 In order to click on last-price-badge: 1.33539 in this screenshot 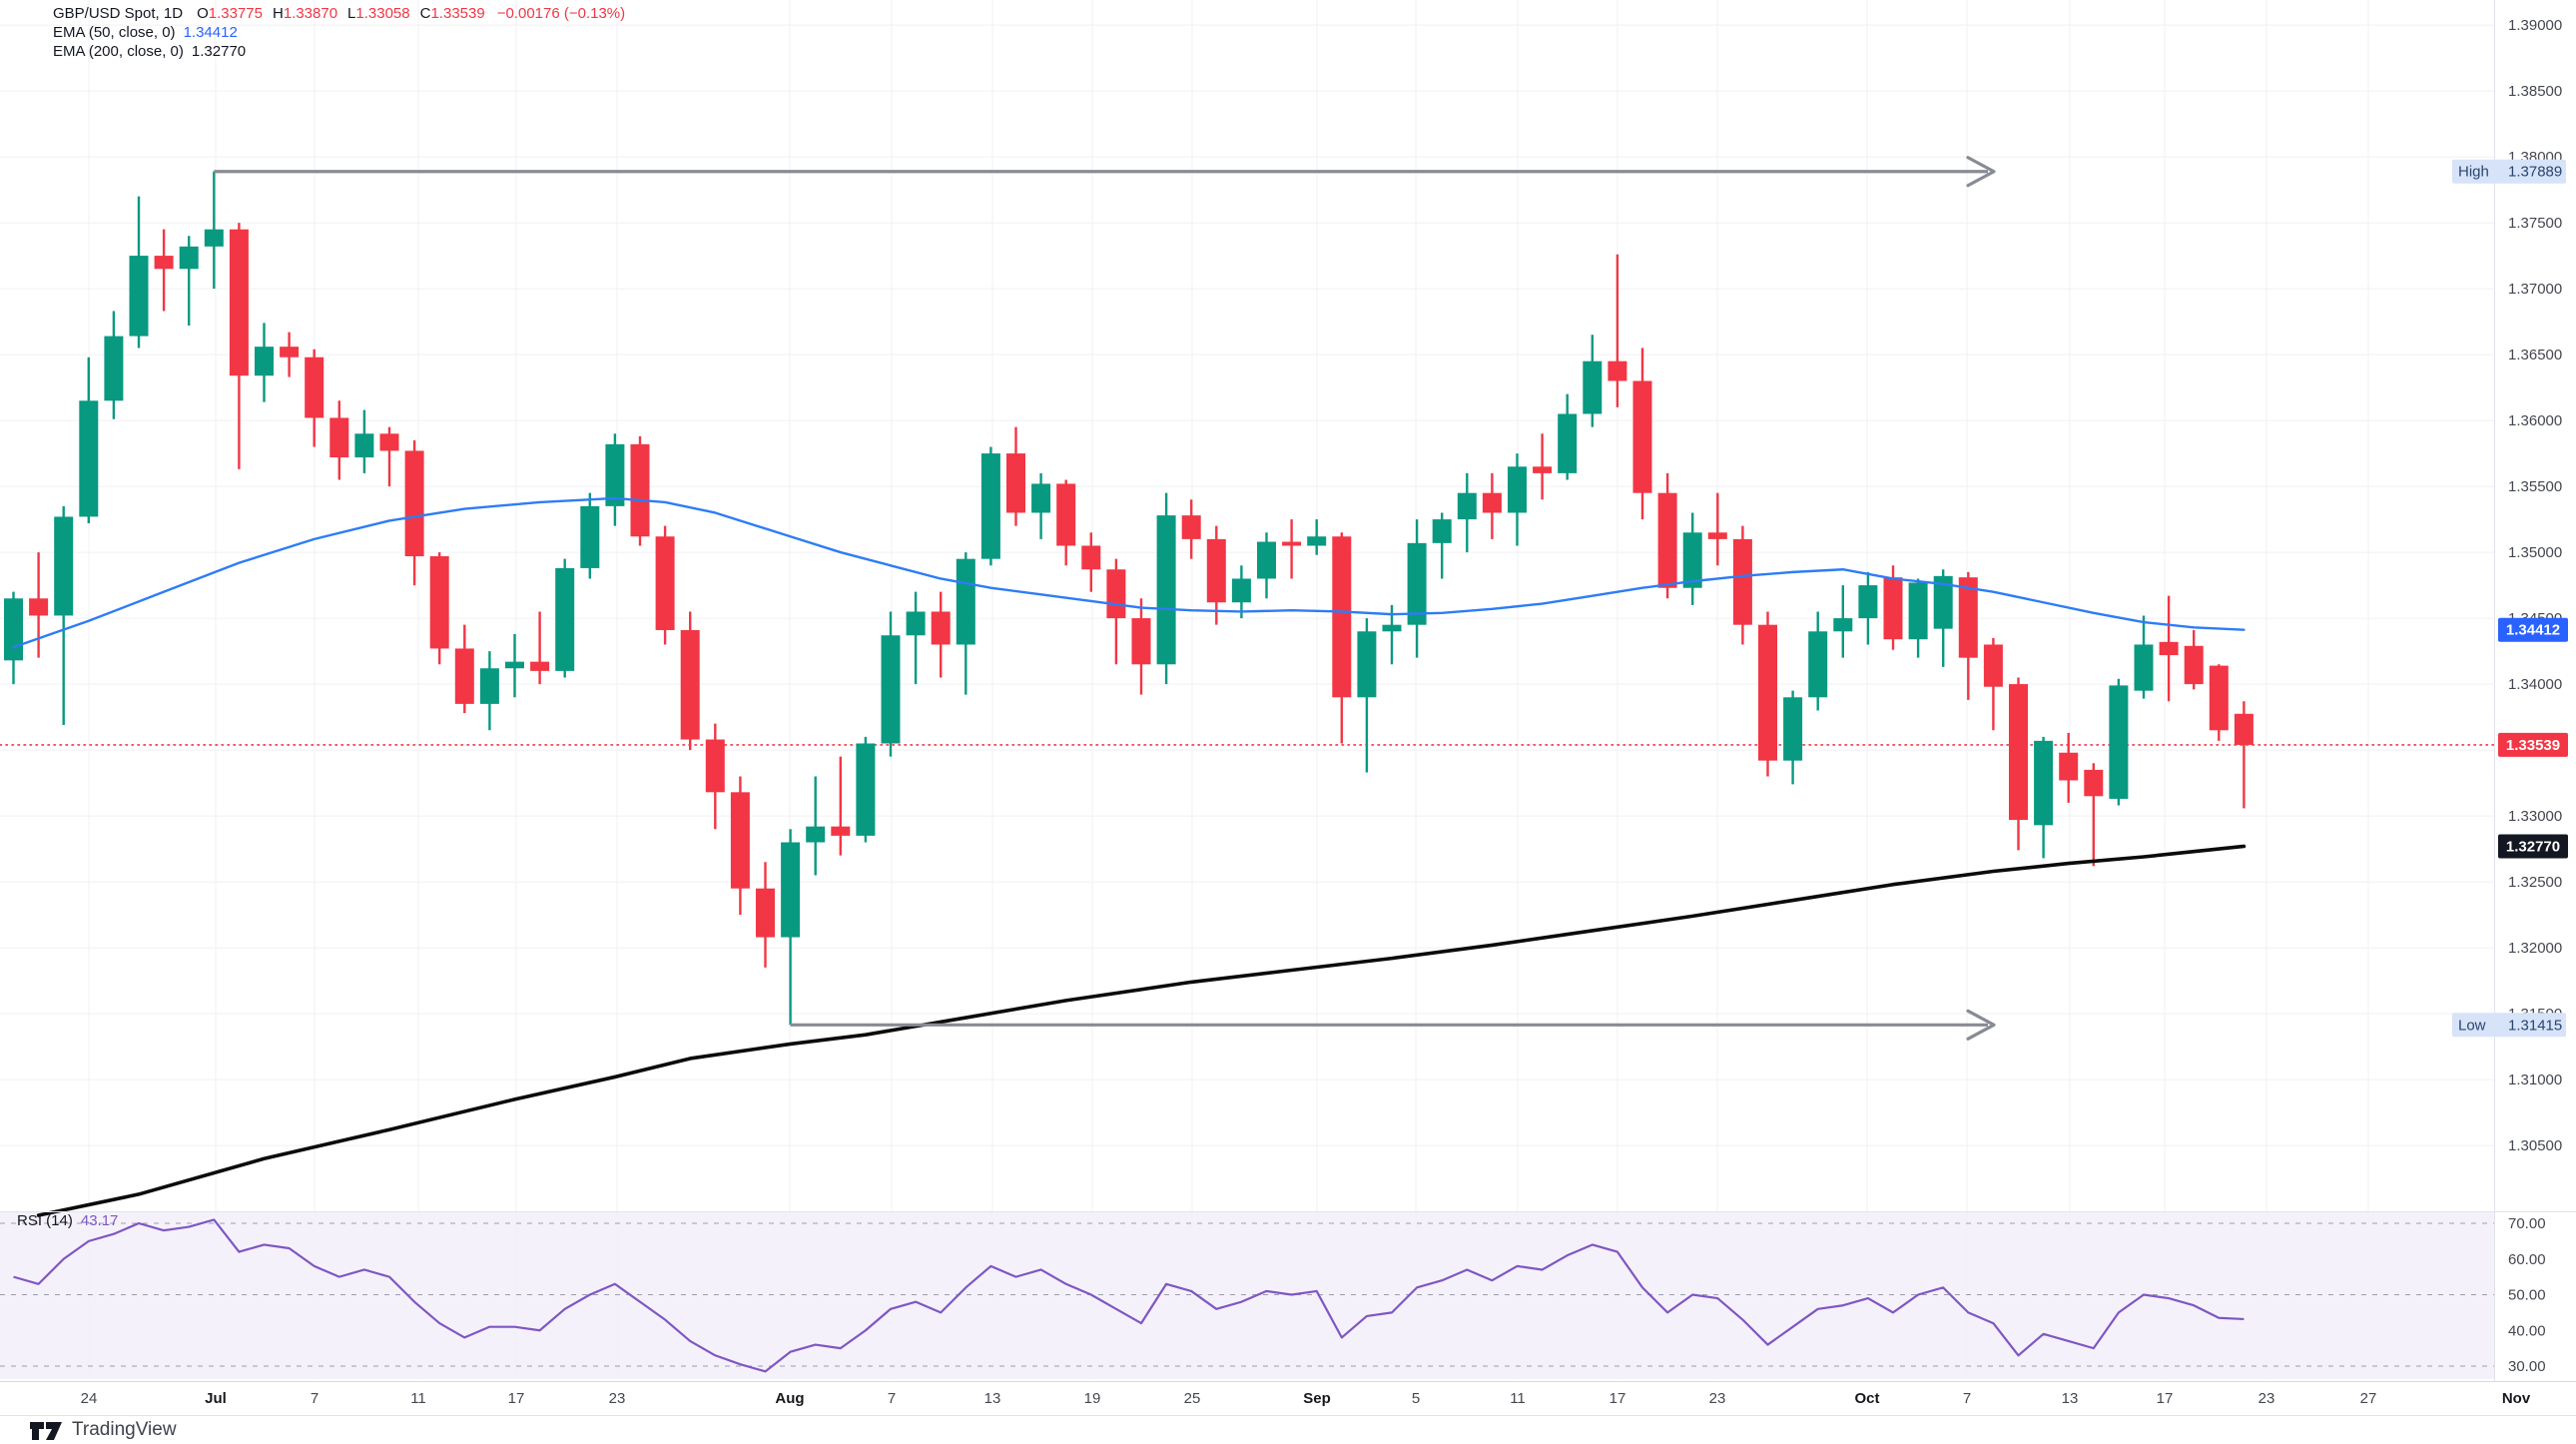, I will do `click(2533, 744)`.